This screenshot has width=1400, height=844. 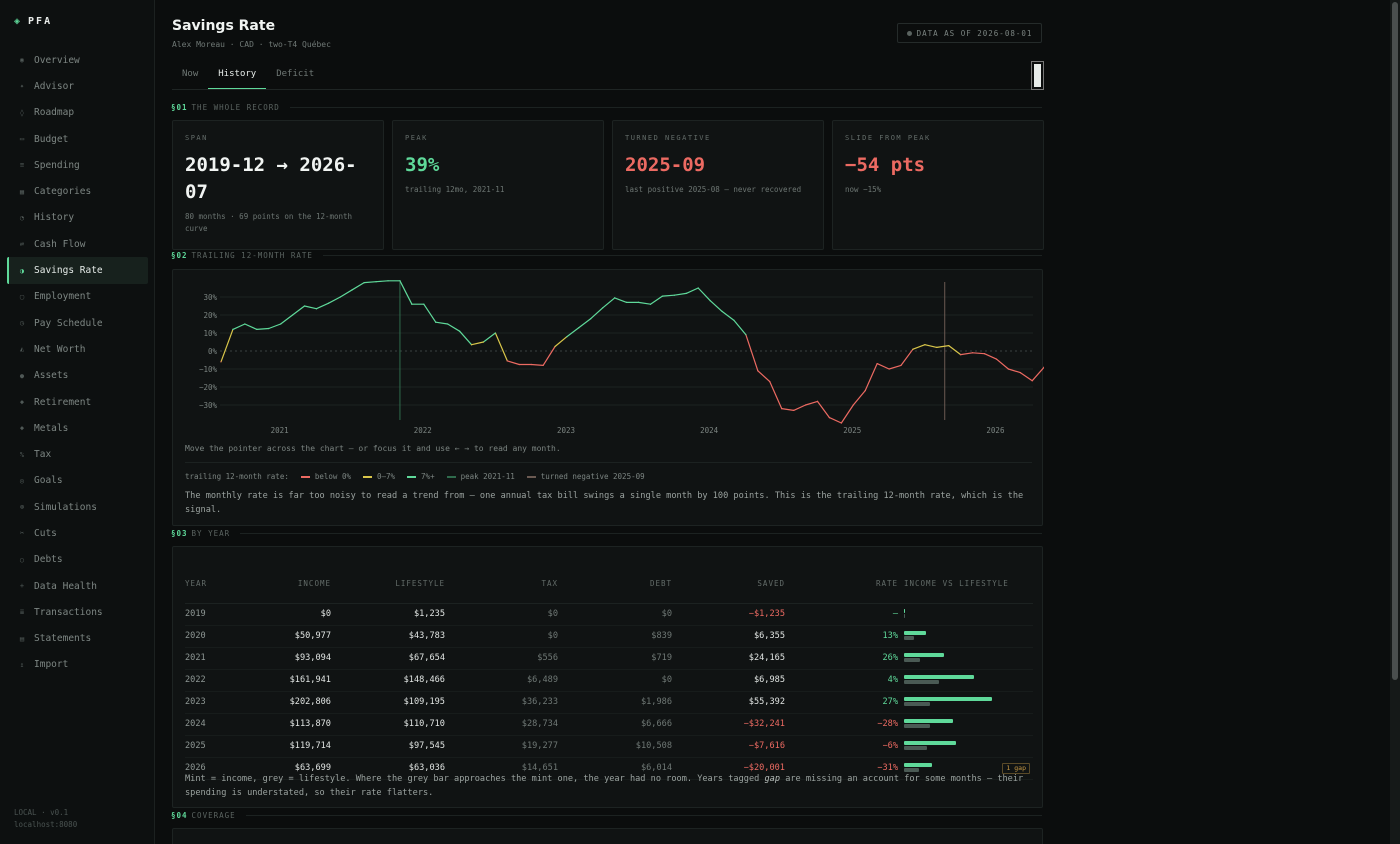 What do you see at coordinates (237, 75) in the screenshot?
I see `tab-history: History` at bounding box center [237, 75].